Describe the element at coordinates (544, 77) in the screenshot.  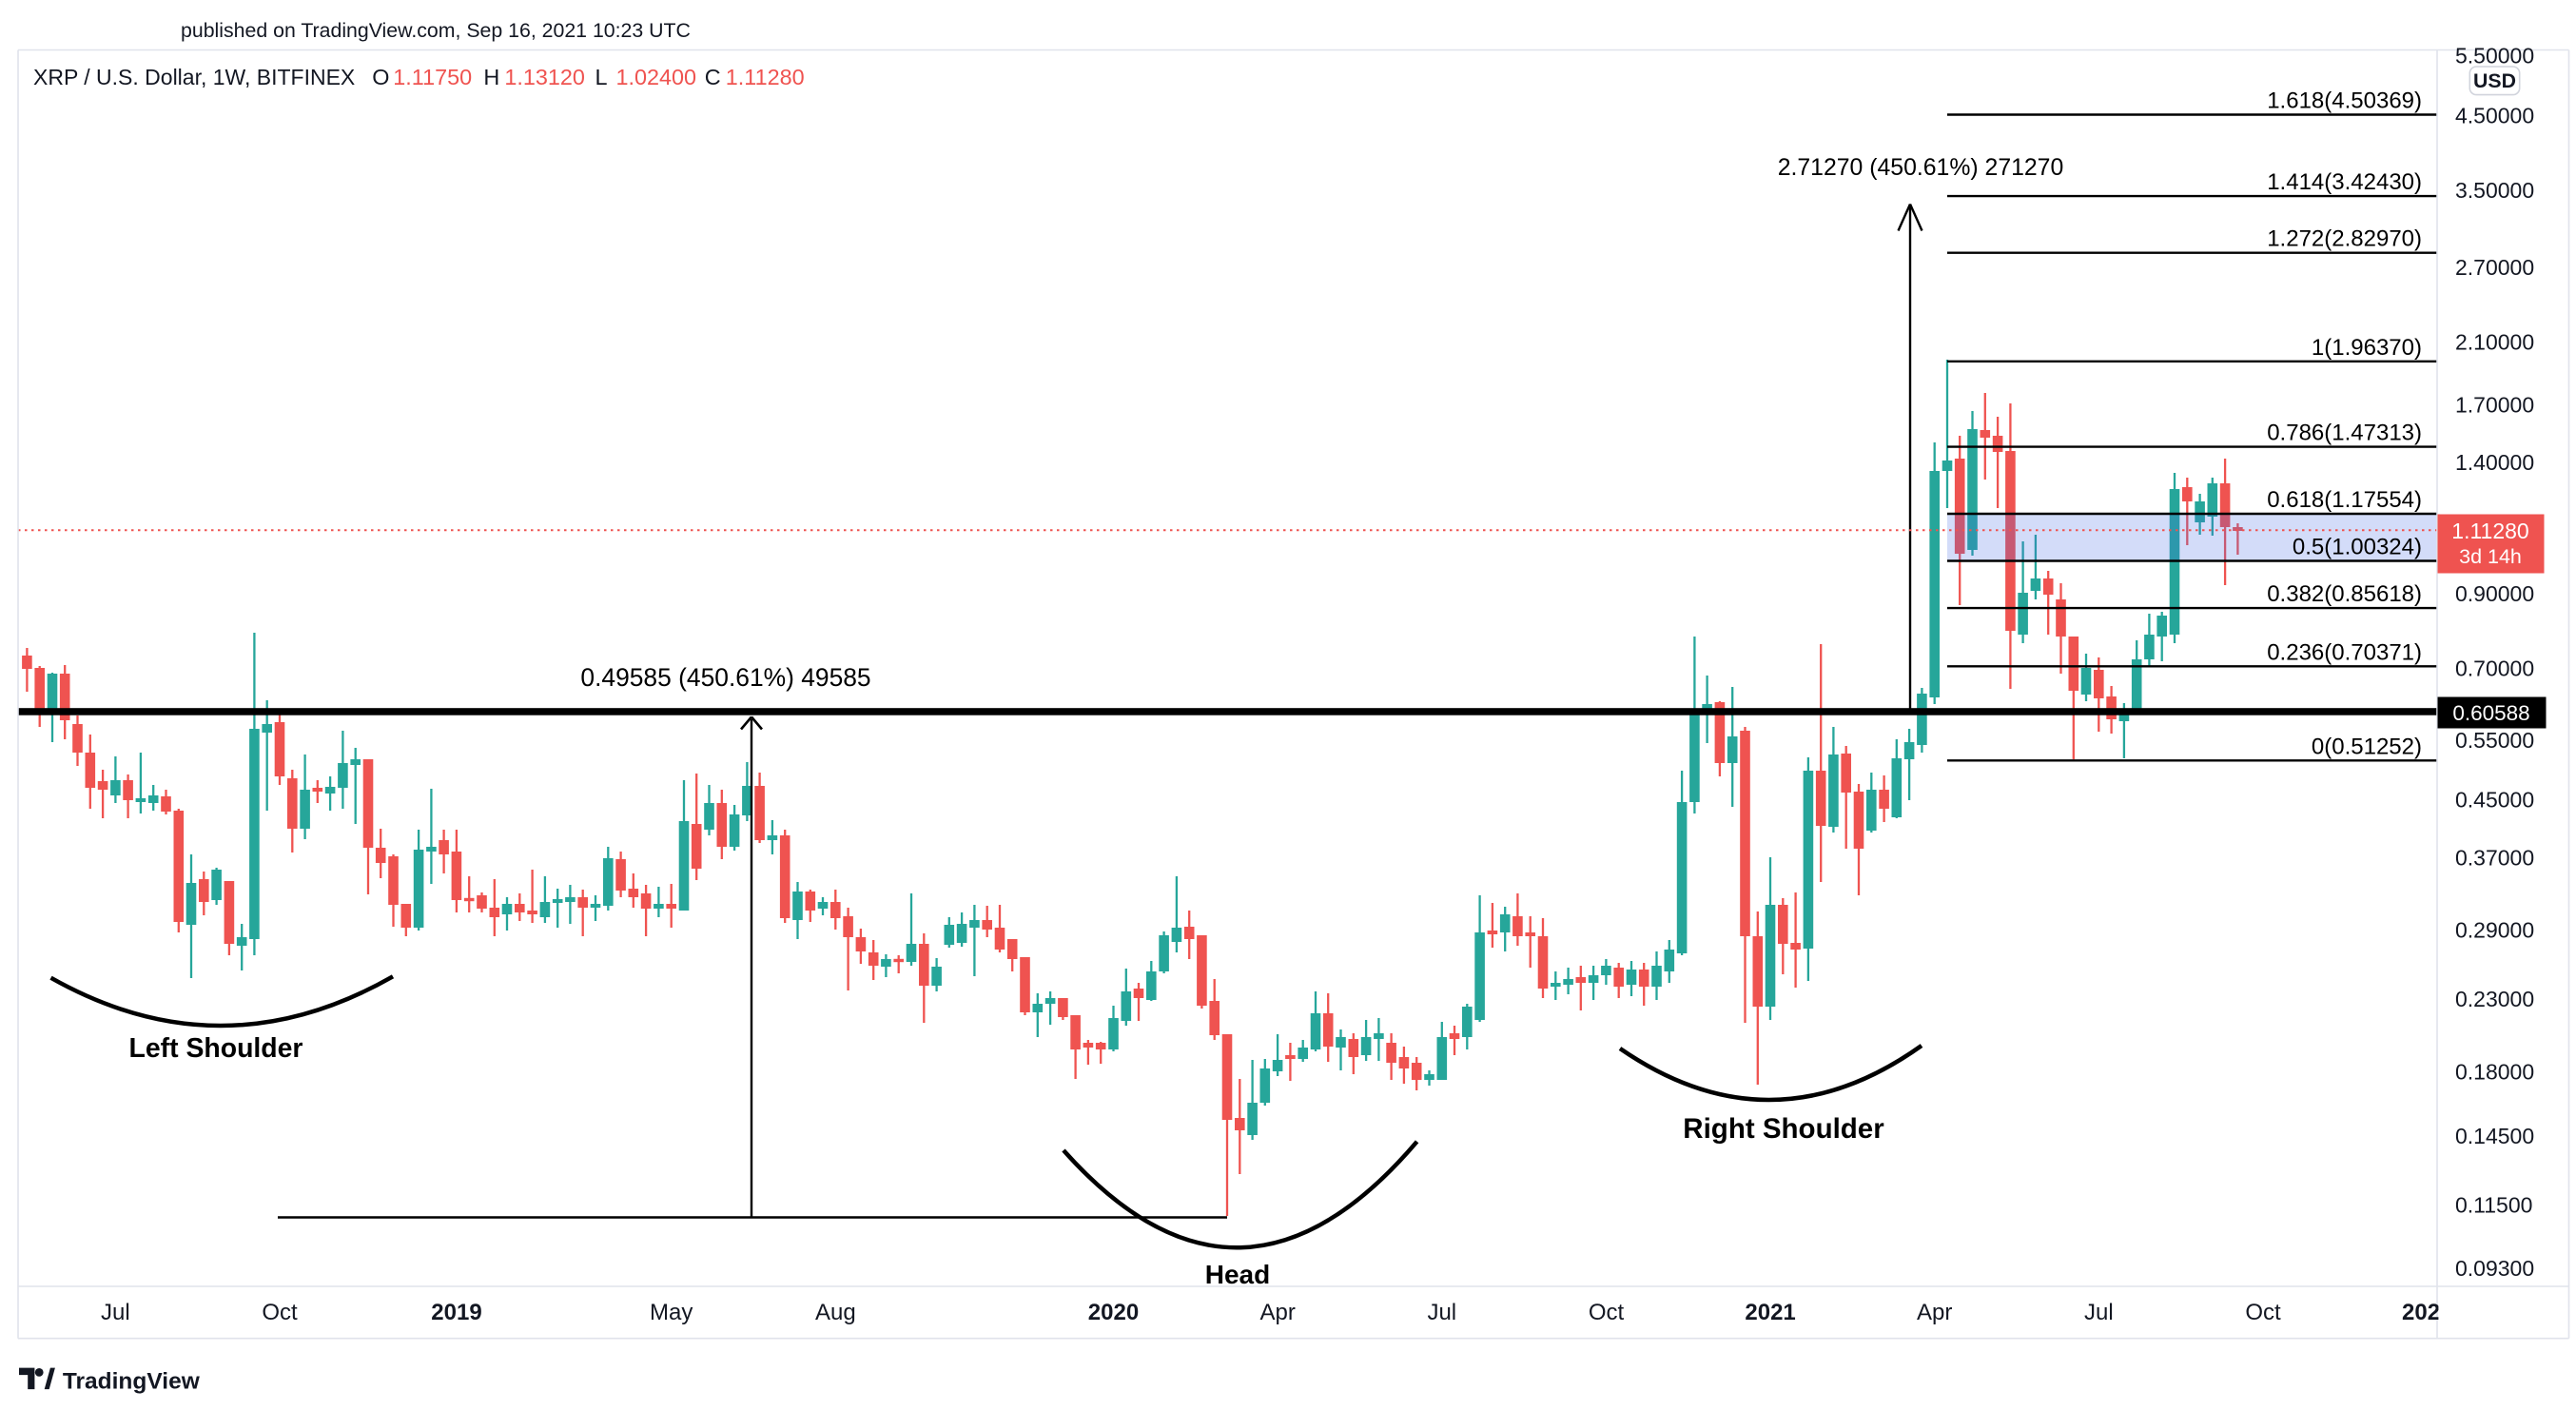
I see `svg-text: 1.13120` at that location.